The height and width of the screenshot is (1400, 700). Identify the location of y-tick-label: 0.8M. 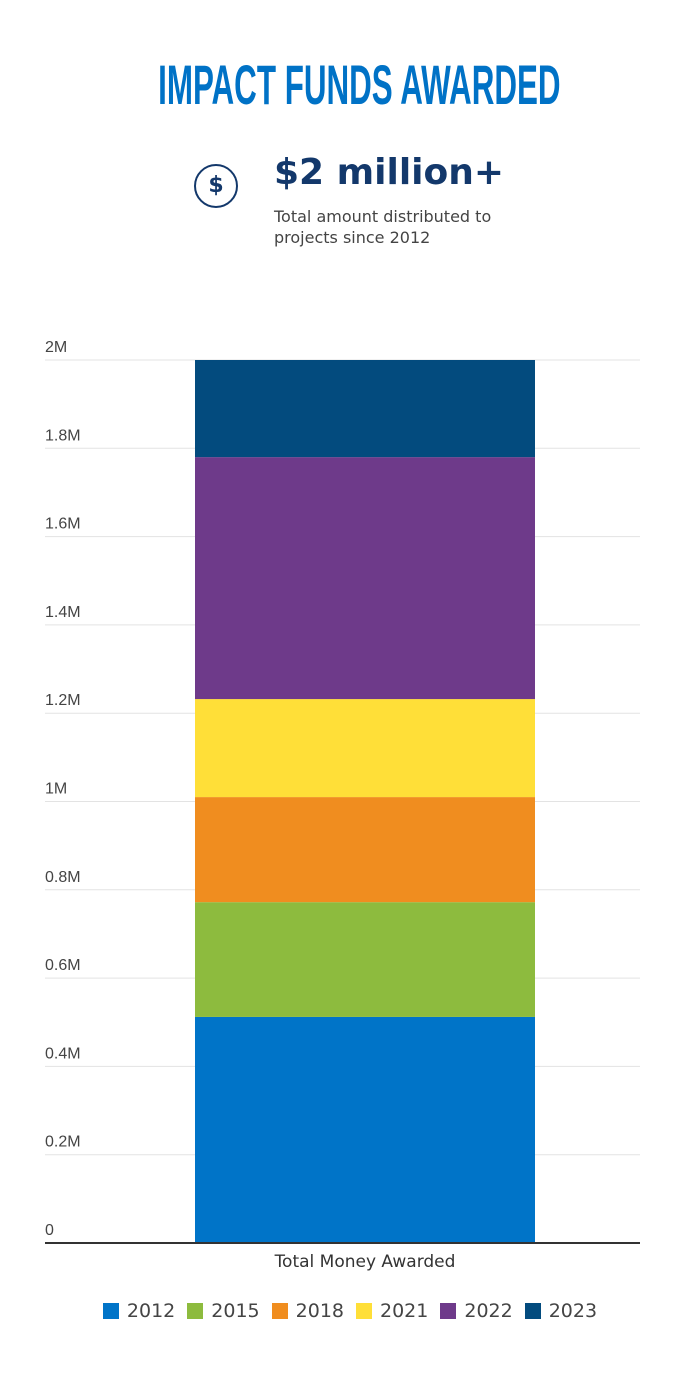
(63, 877).